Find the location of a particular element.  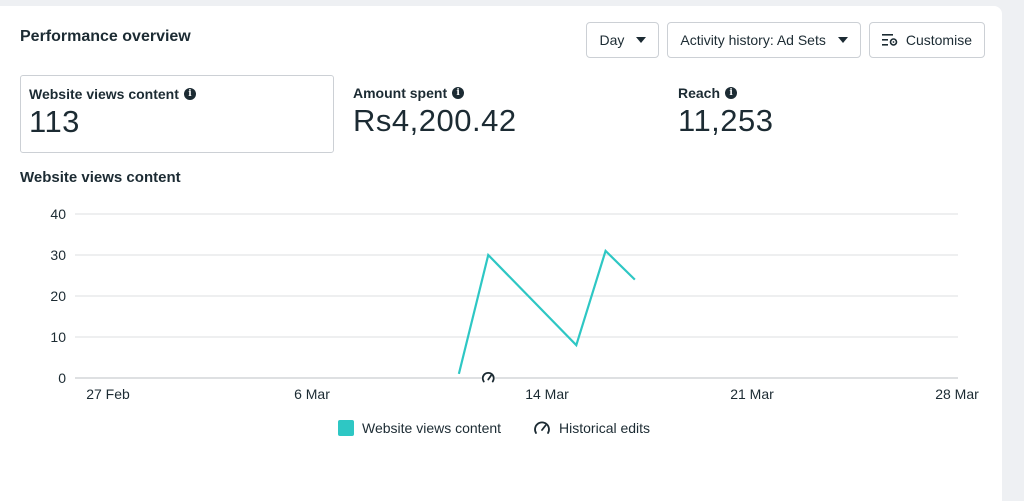

legend-item-historical-edits: Historical edits is located at coordinates (591, 428).